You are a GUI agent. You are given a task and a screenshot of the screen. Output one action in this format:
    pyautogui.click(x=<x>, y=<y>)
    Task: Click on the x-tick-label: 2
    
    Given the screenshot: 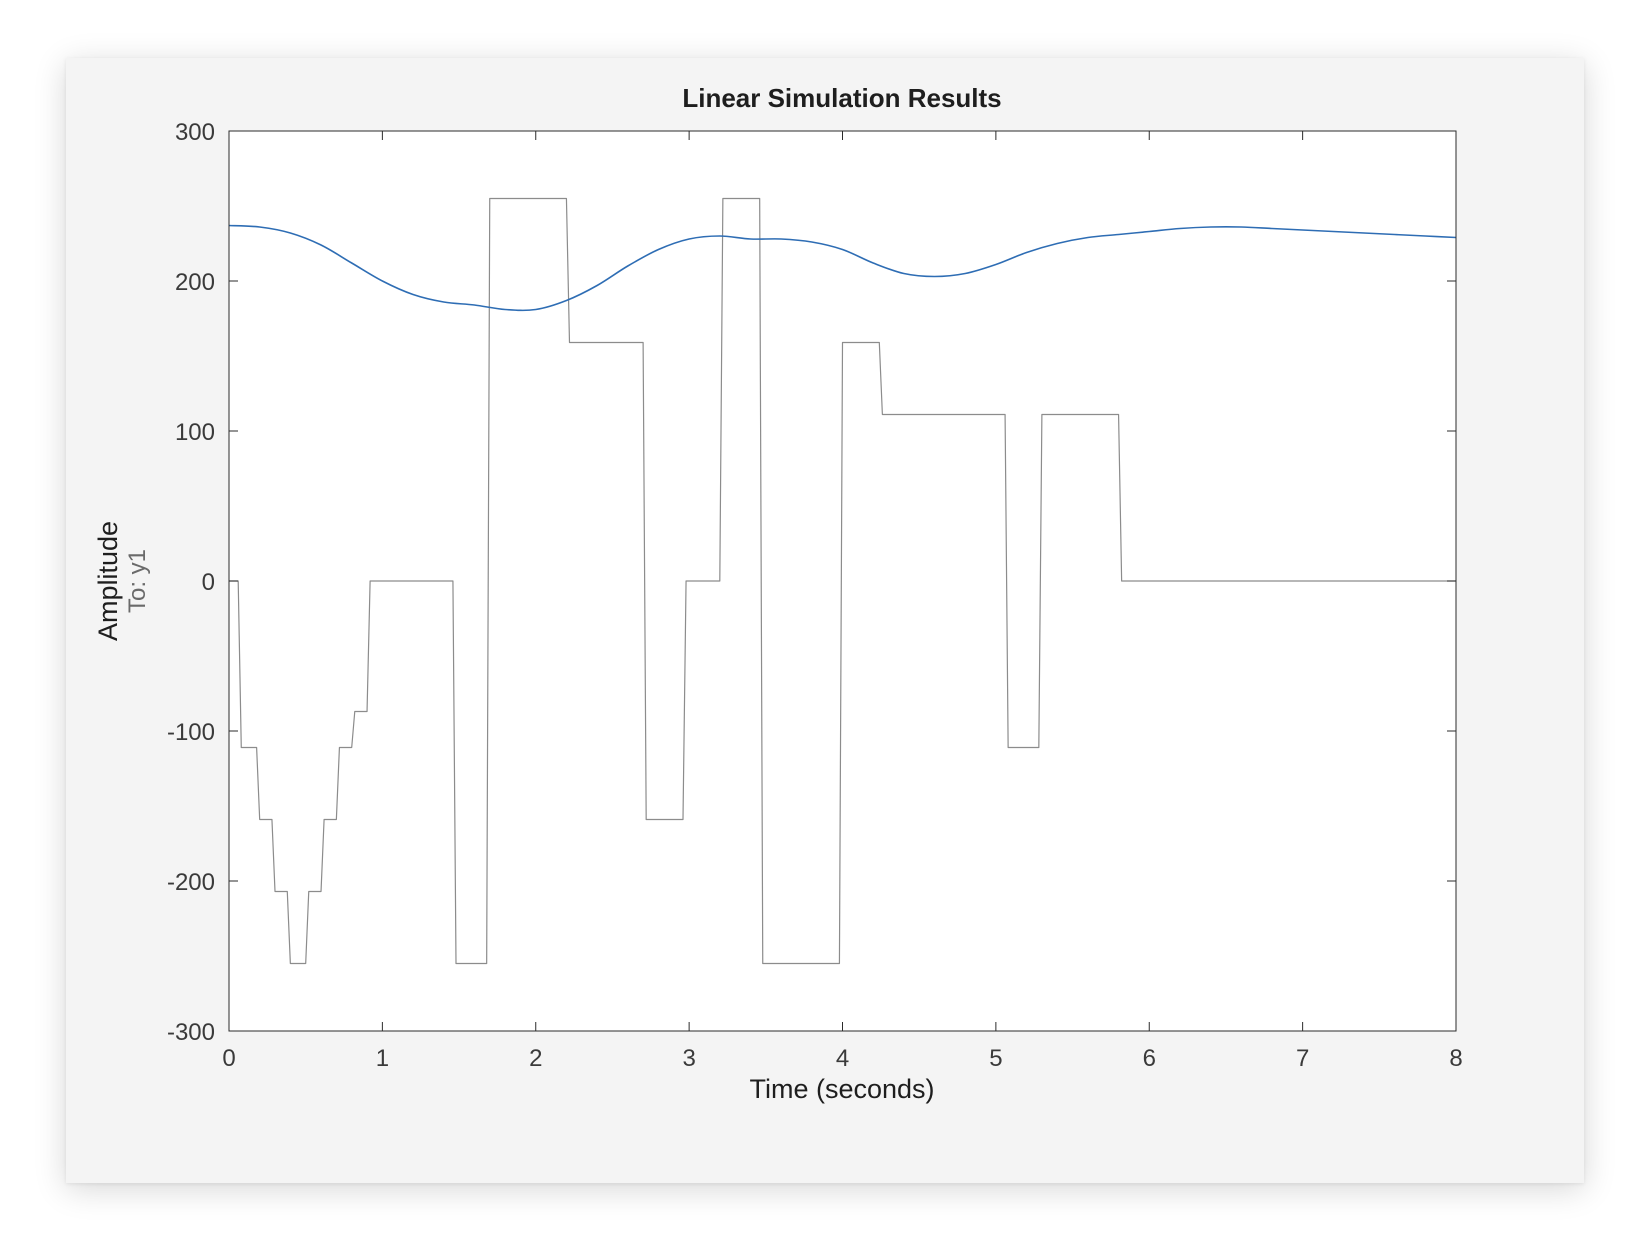 What is the action you would take?
    pyautogui.click(x=535, y=1058)
    